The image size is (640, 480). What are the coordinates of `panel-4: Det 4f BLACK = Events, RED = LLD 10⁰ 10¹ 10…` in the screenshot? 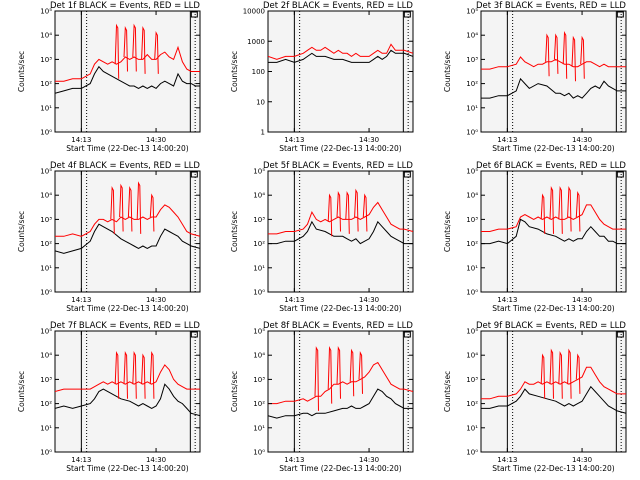 It's located at (109, 237).